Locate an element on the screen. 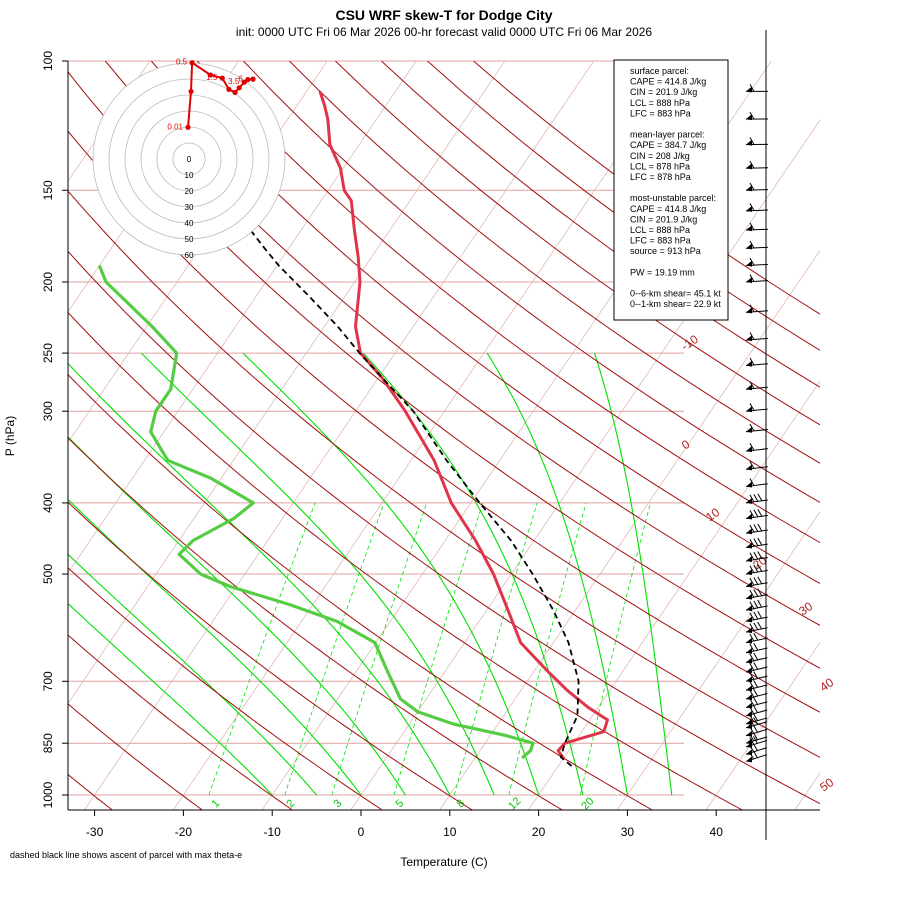  hodograph-ring-label: 60 is located at coordinates (189, 255).